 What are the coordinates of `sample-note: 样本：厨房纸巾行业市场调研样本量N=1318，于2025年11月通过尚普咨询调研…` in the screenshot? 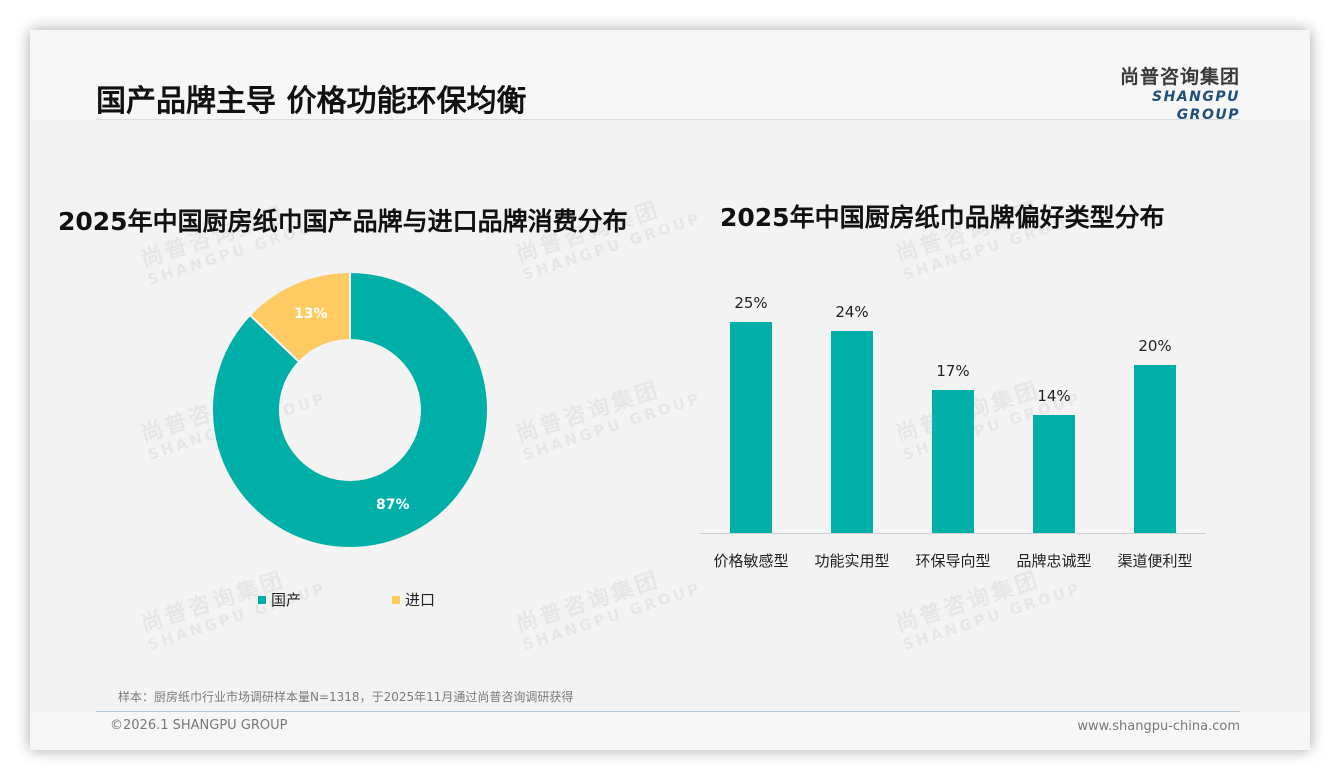 It's located at (346, 697).